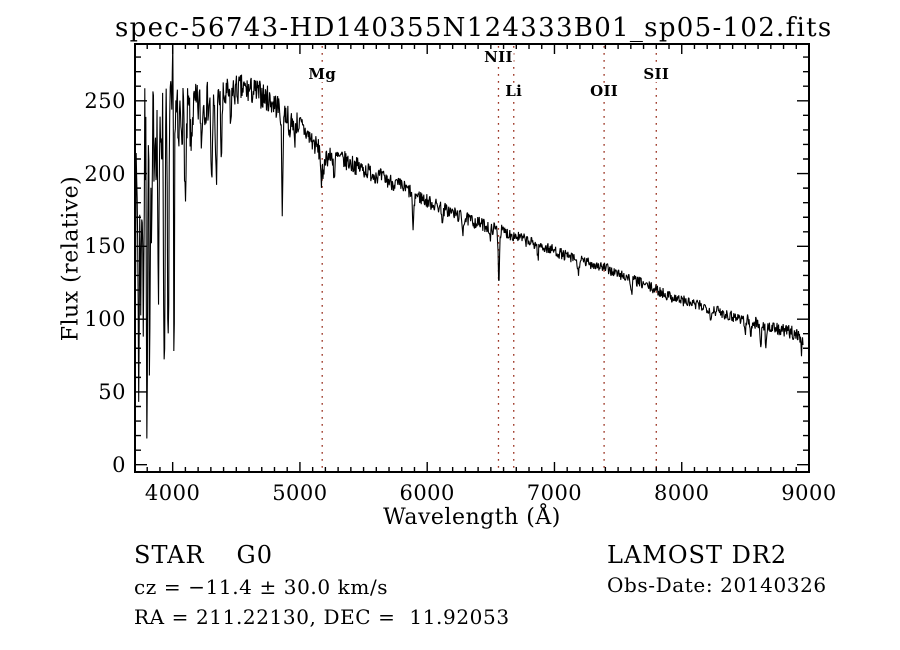  What do you see at coordinates (717, 585) in the screenshot?
I see `obs-date-label: Obs-Date: 20140326` at bounding box center [717, 585].